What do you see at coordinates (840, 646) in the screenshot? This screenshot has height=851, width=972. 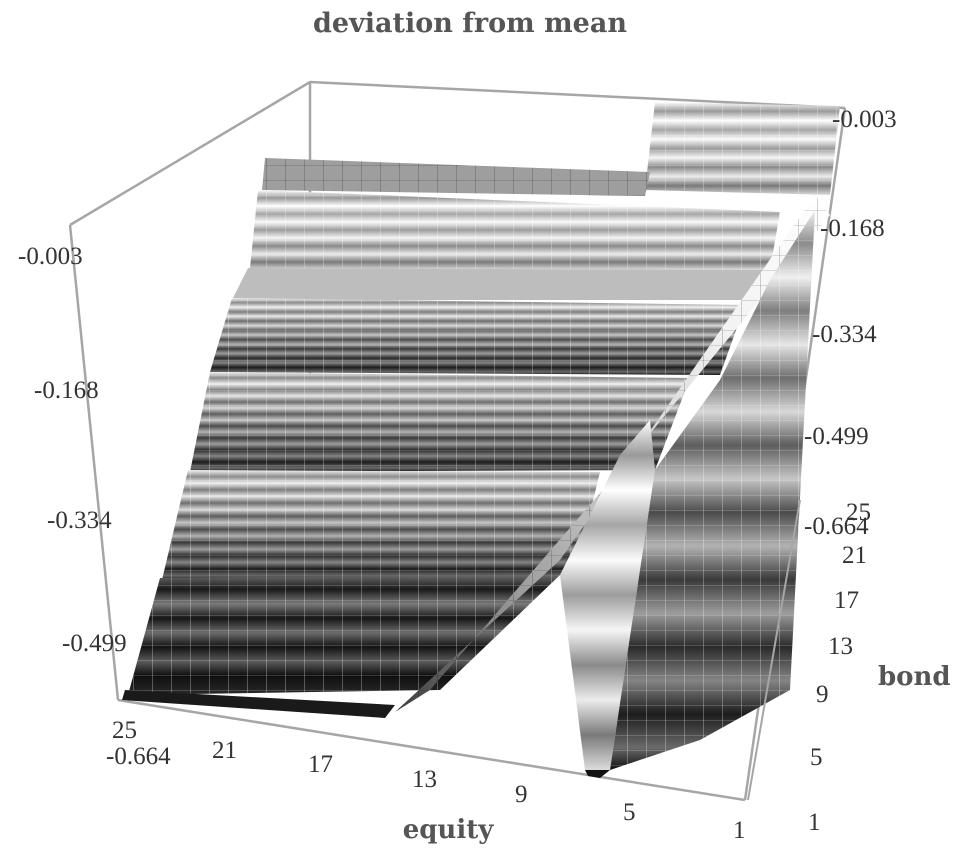 I see `bond-tick: 13` at bounding box center [840, 646].